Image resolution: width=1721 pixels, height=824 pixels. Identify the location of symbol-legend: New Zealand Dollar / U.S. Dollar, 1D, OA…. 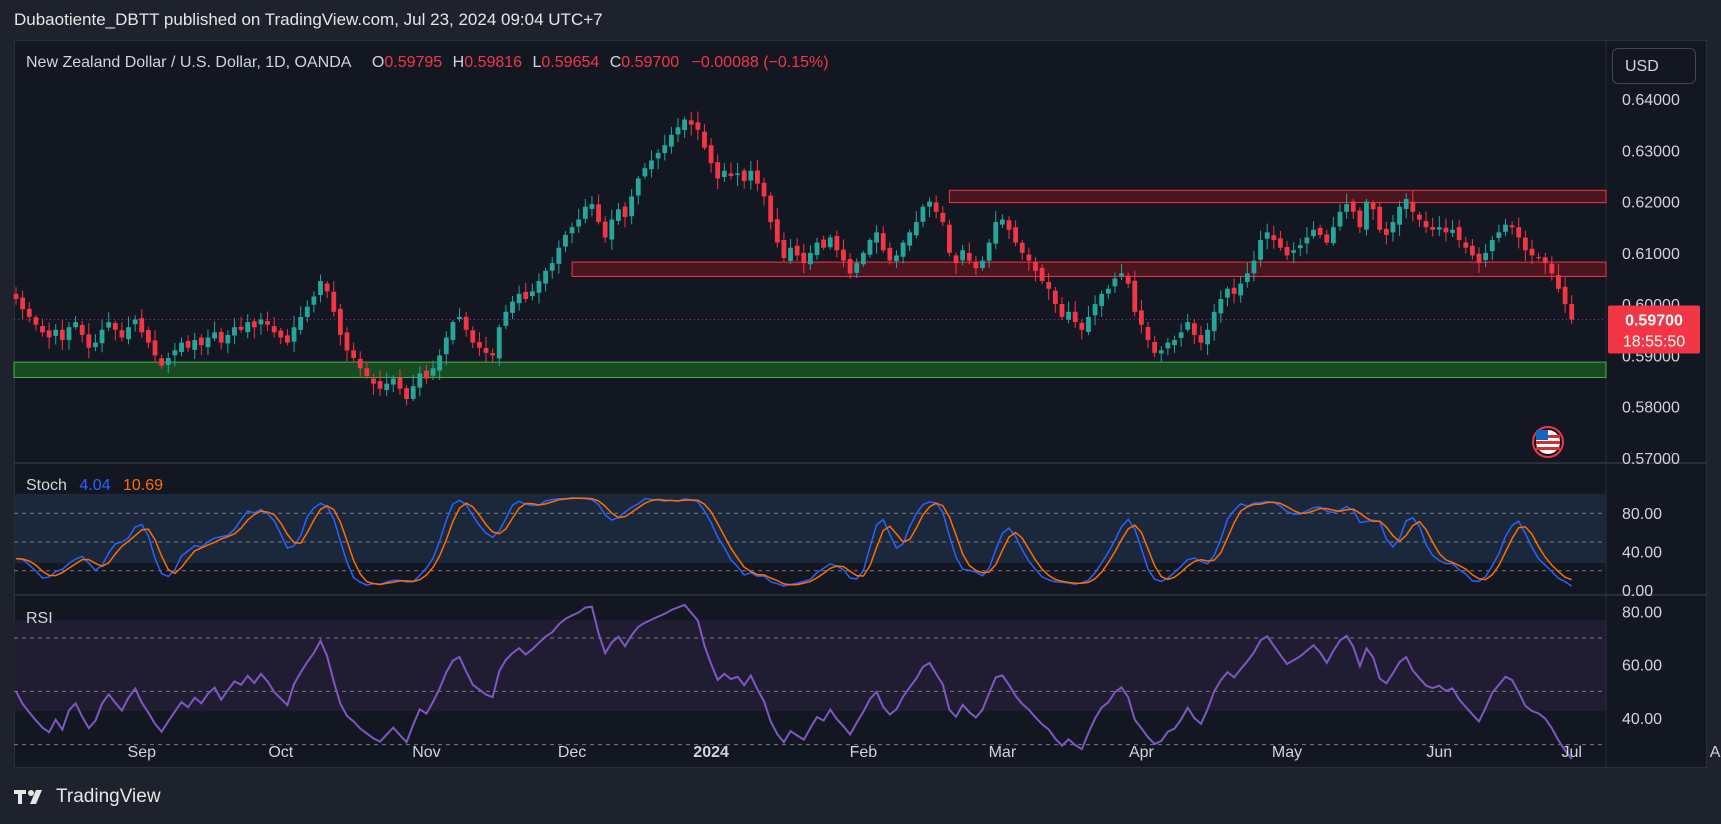
(427, 63).